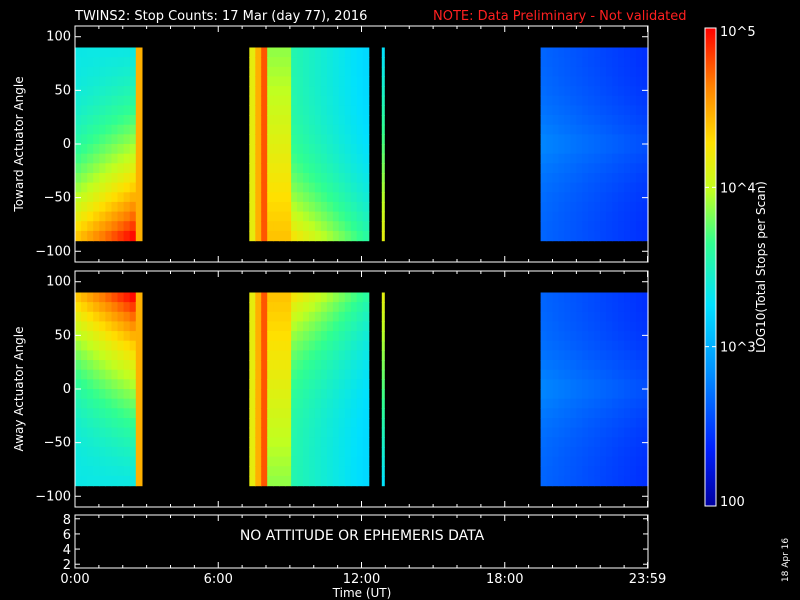 The width and height of the screenshot is (800, 600). What do you see at coordinates (19, 144) in the screenshot?
I see `toward-y-axis-label: Toward Actuator Angle` at bounding box center [19, 144].